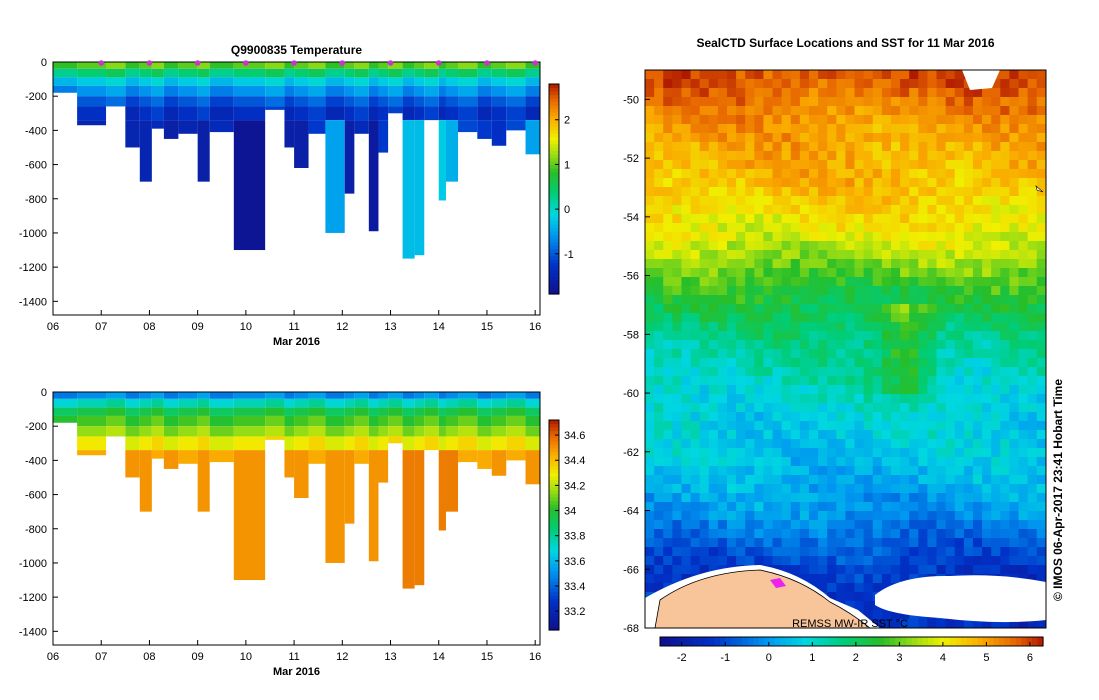 The image size is (1099, 700). What do you see at coordinates (487, 327) in the screenshot?
I see `x-tick-label: 15` at bounding box center [487, 327].